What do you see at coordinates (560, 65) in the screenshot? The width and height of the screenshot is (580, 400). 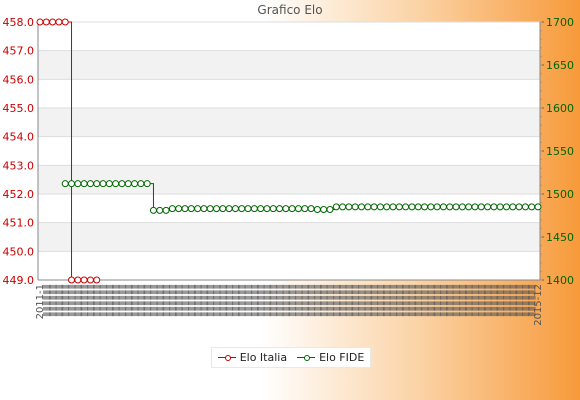 I see `y-right-tick-label: 1650` at bounding box center [560, 65].